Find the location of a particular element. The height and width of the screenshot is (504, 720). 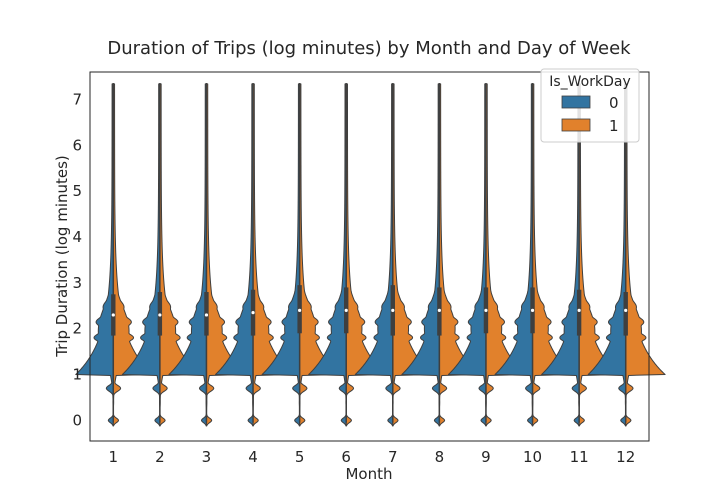

y-tick-label: 5 is located at coordinates (77, 191).